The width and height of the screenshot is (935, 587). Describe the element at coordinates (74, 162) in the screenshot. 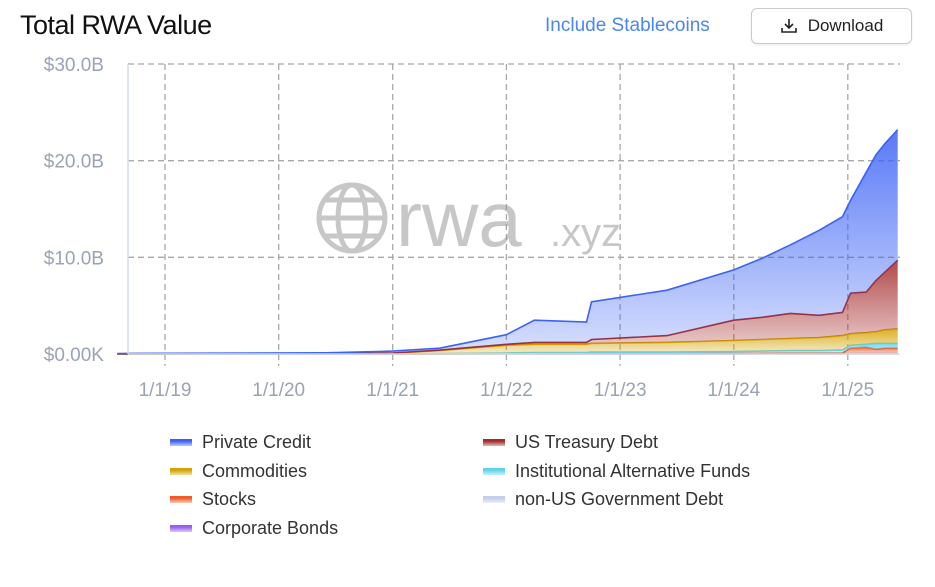

I see `y-tick-label: $20.0B` at that location.